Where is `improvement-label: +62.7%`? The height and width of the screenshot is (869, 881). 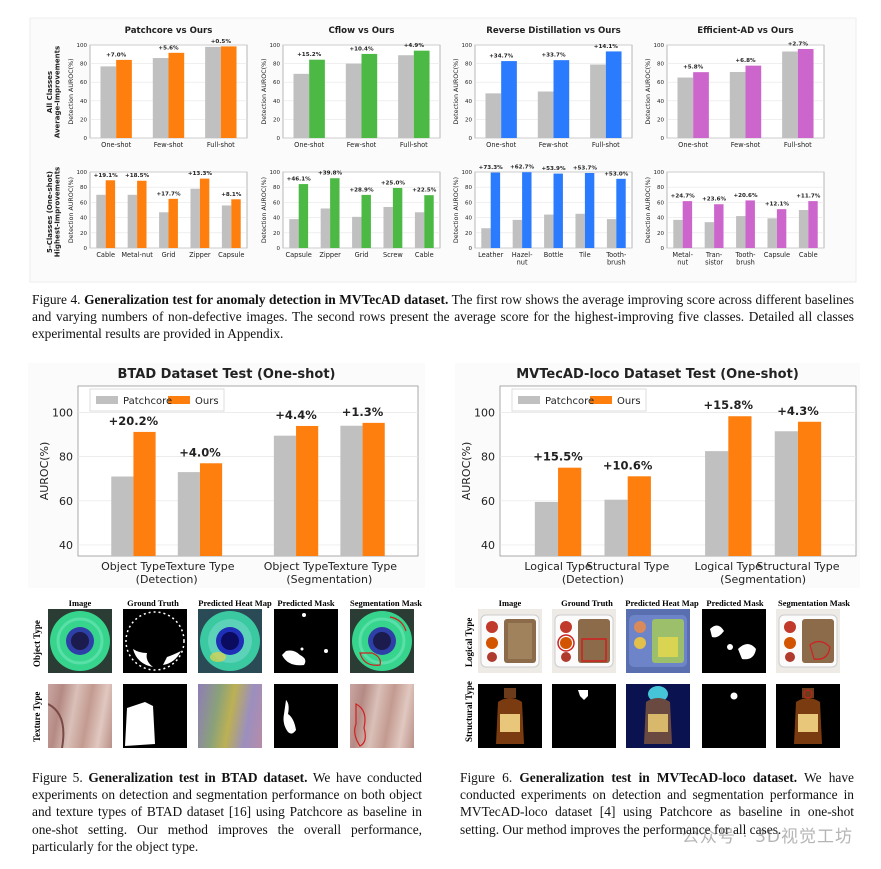 improvement-label: +62.7% is located at coordinates (522, 168).